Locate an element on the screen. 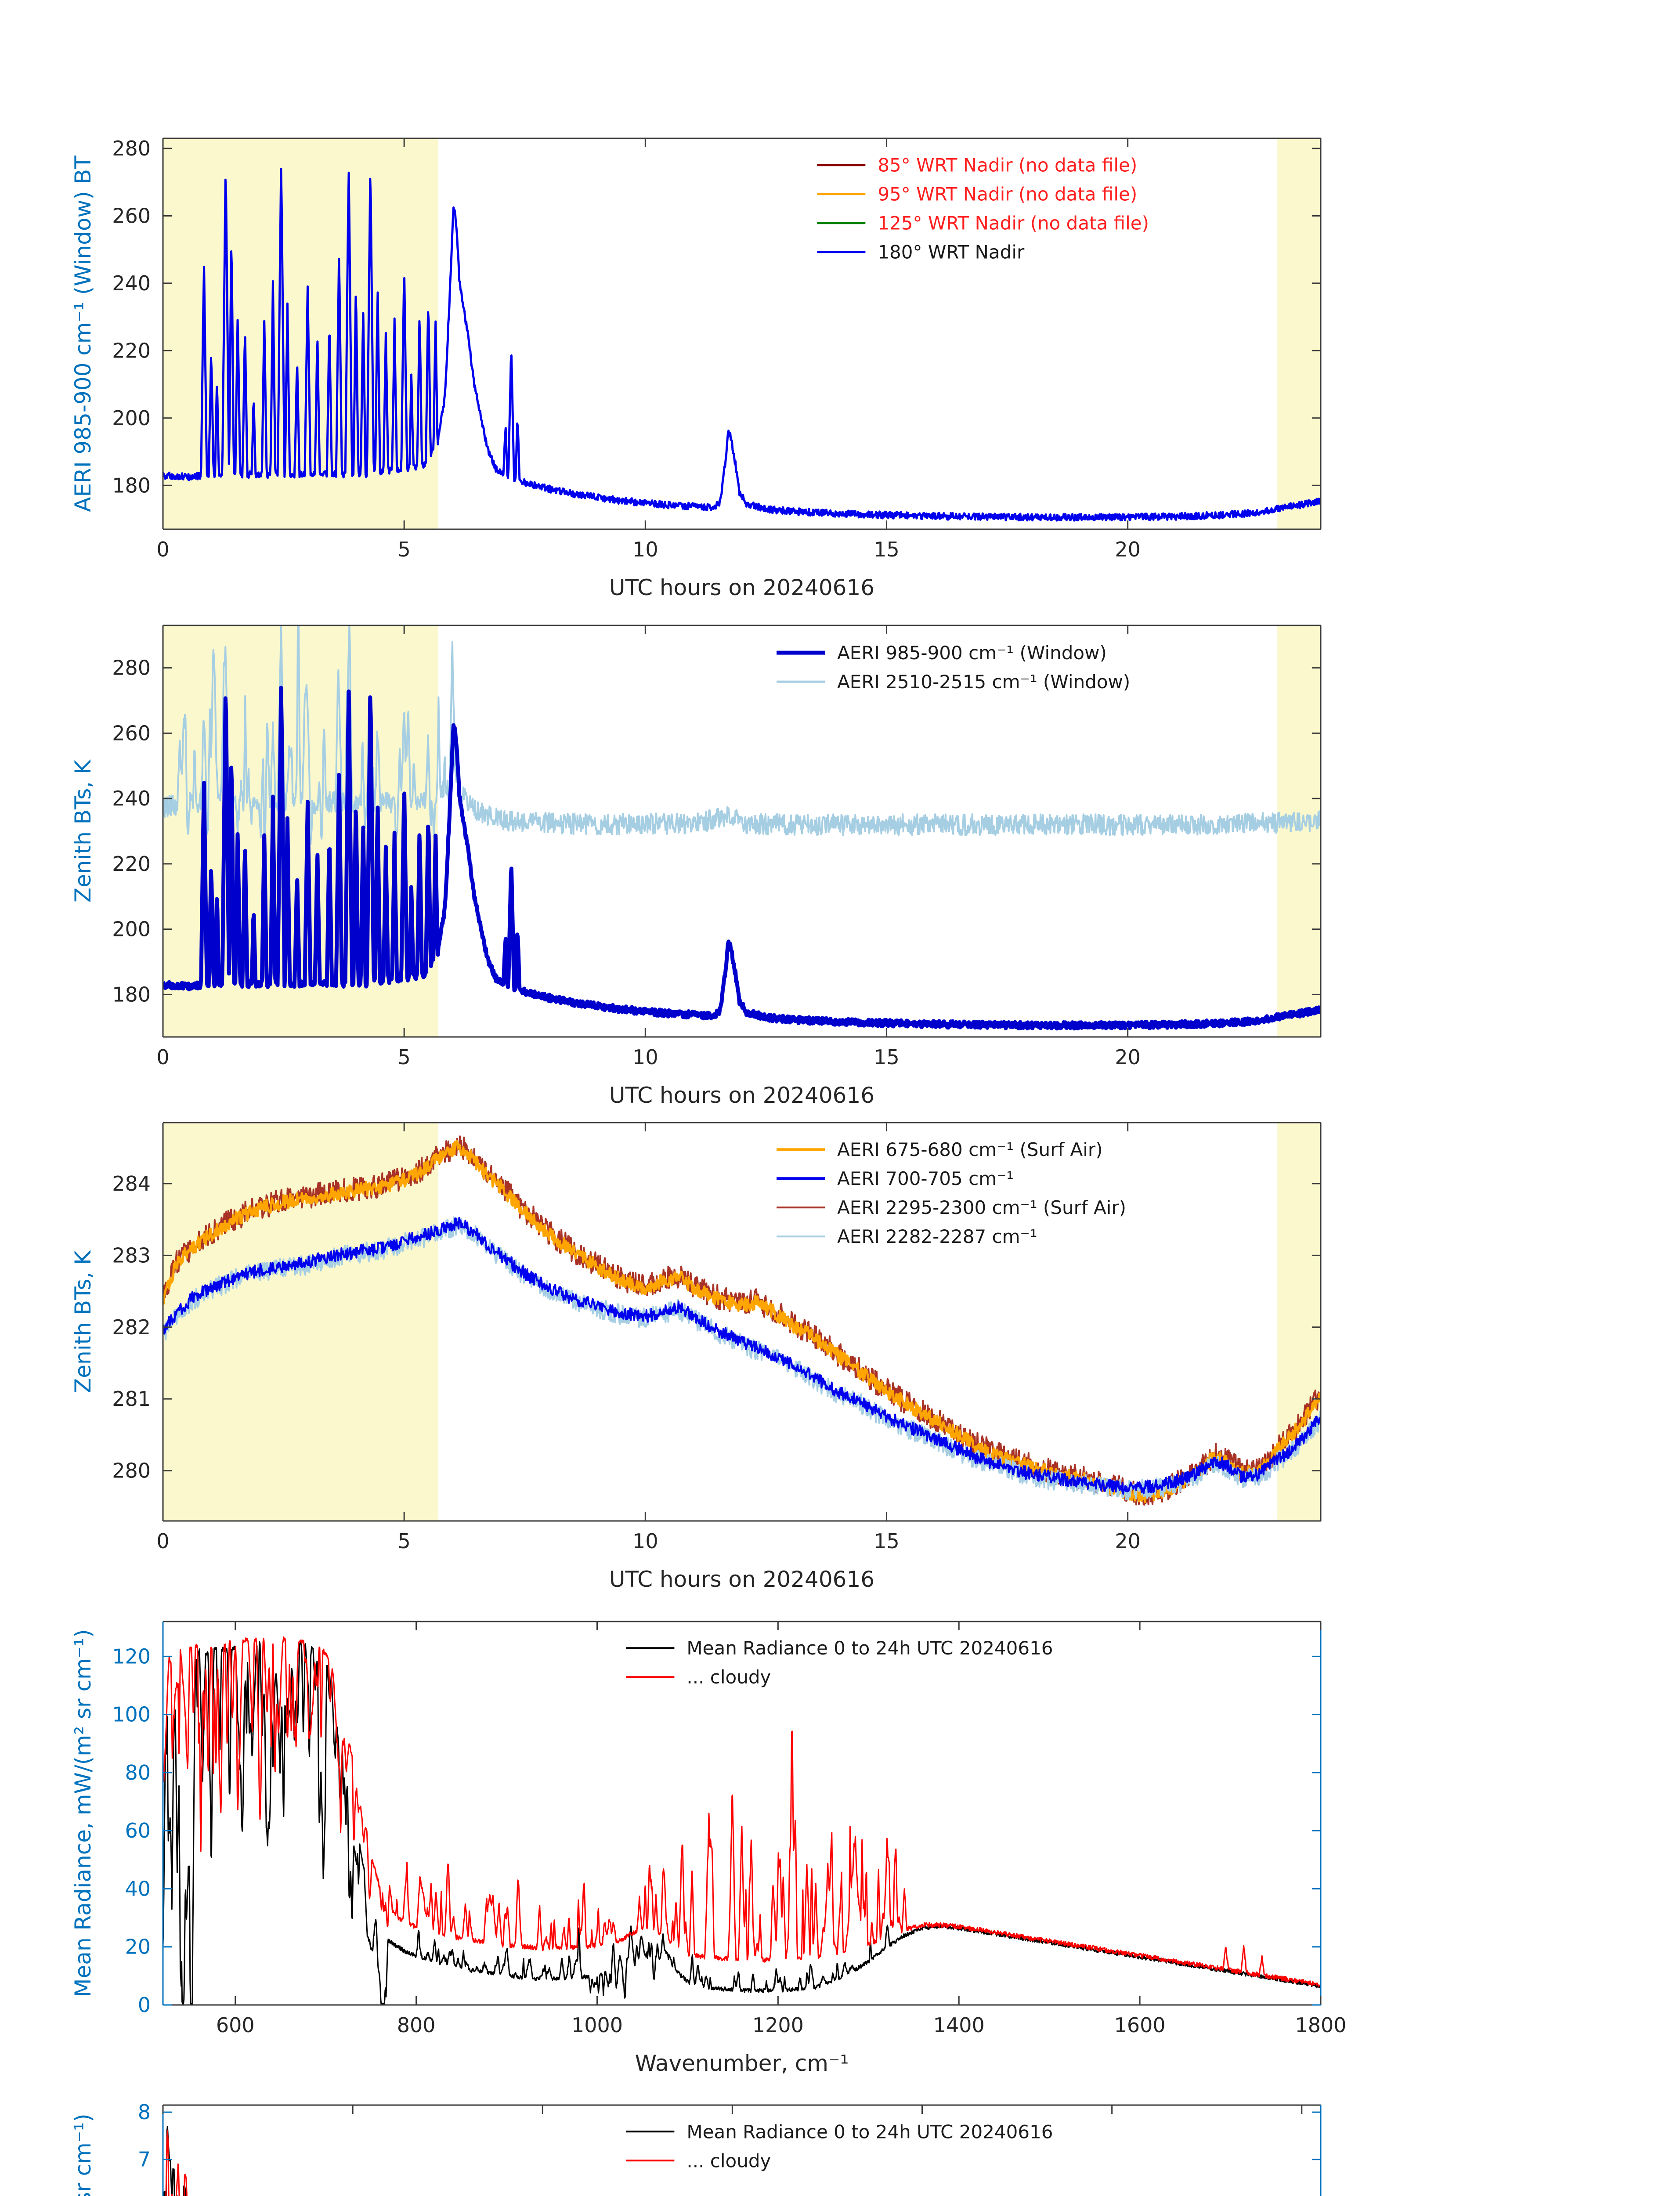 This screenshot has width=1680, height=2196. y-tick-label: 40 is located at coordinates (138, 1889).